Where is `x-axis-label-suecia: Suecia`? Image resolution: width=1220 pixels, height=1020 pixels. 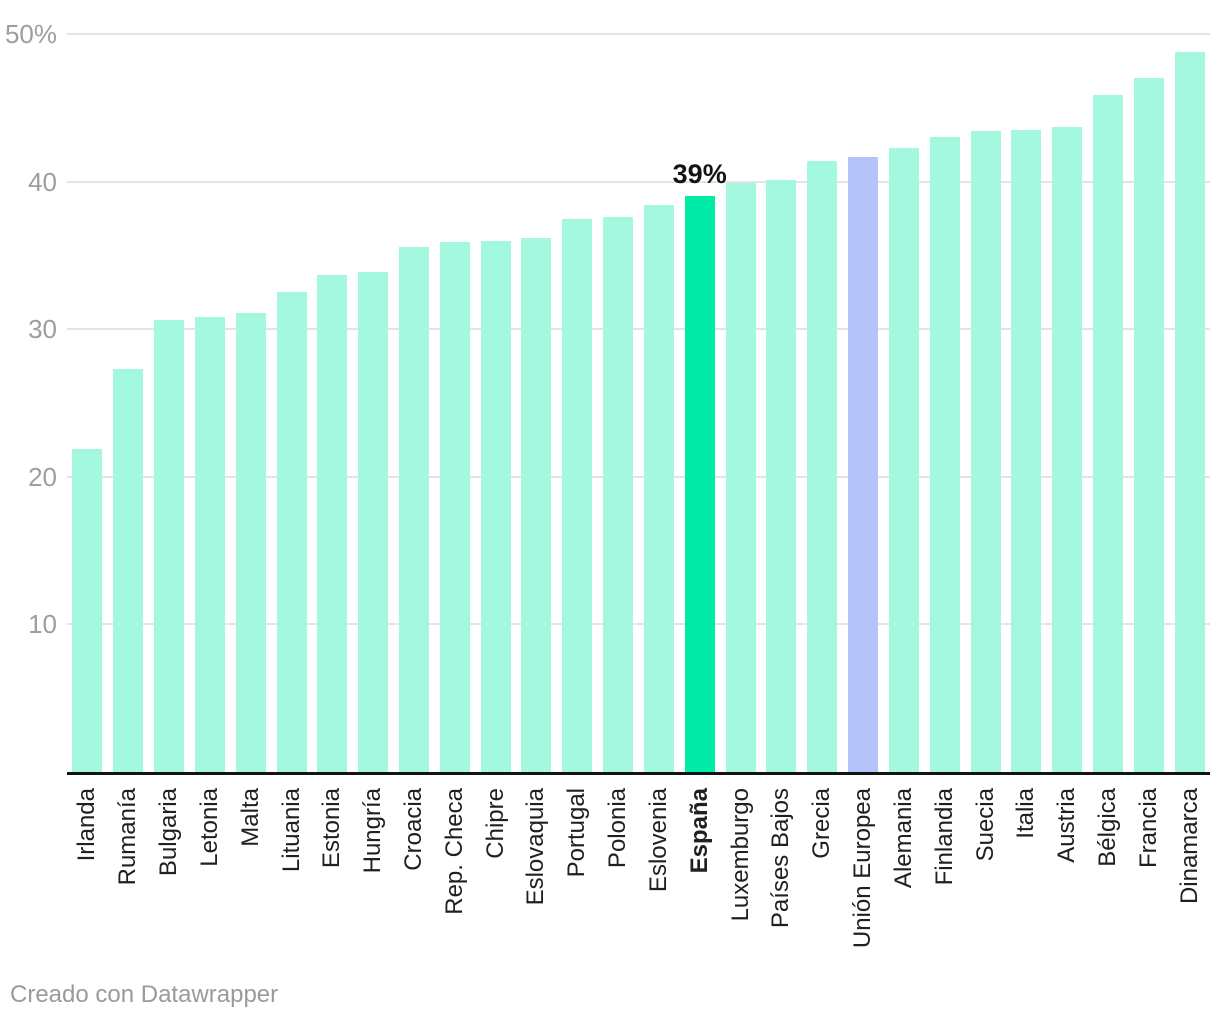 x-axis-label-suecia: Suecia is located at coordinates (985, 825).